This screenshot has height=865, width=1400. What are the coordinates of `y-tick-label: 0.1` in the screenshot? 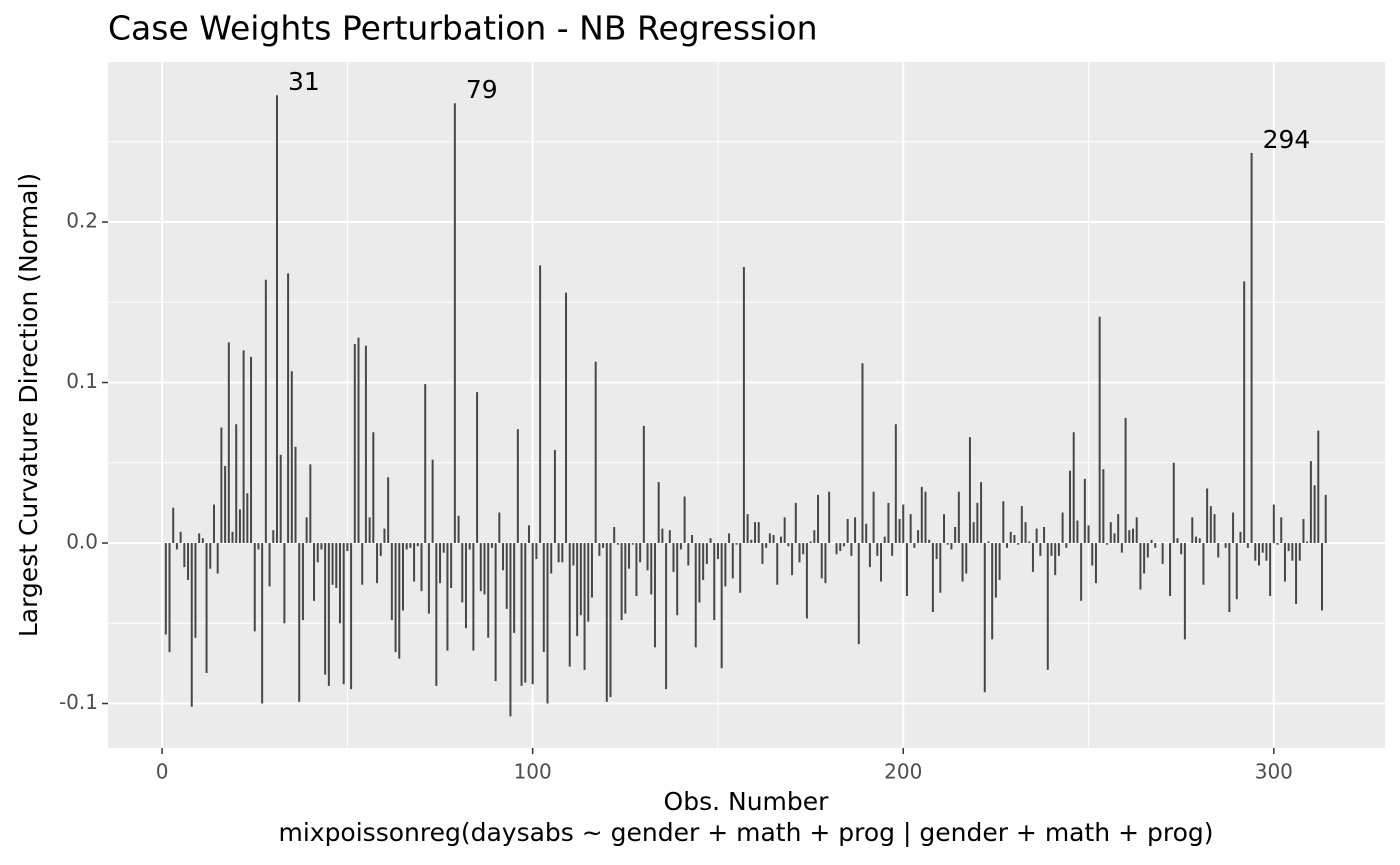 It's located at (82, 381).